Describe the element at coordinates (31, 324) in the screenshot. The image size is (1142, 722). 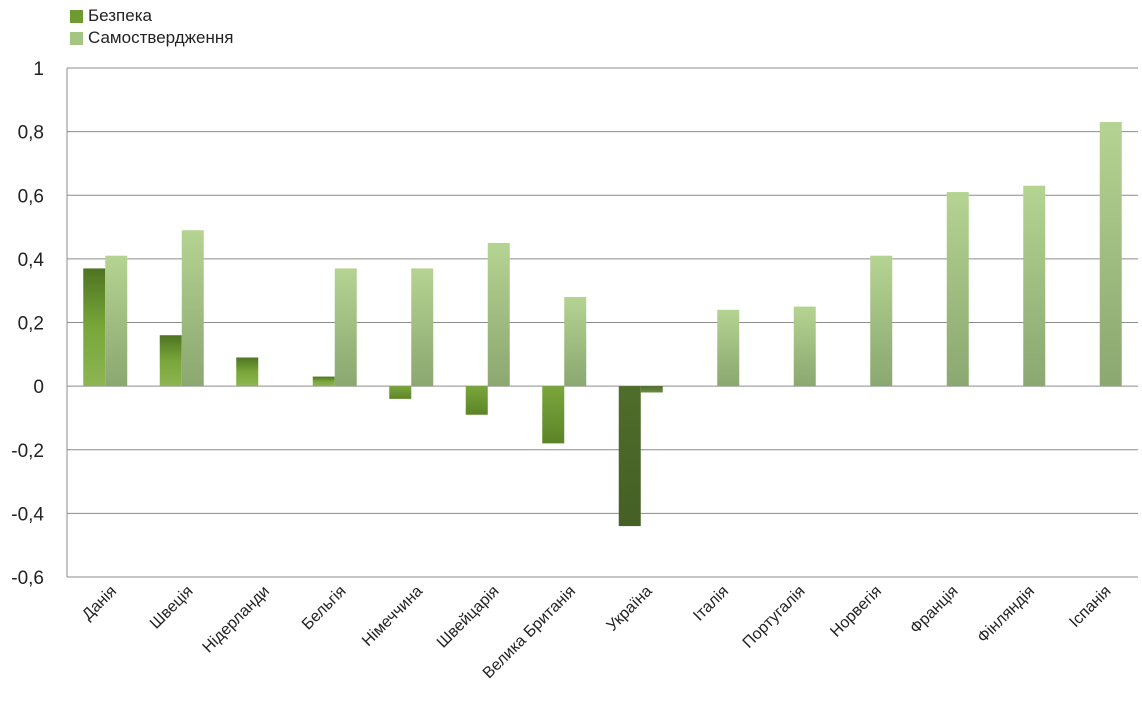
I see `y-tick-label: 0,2` at that location.